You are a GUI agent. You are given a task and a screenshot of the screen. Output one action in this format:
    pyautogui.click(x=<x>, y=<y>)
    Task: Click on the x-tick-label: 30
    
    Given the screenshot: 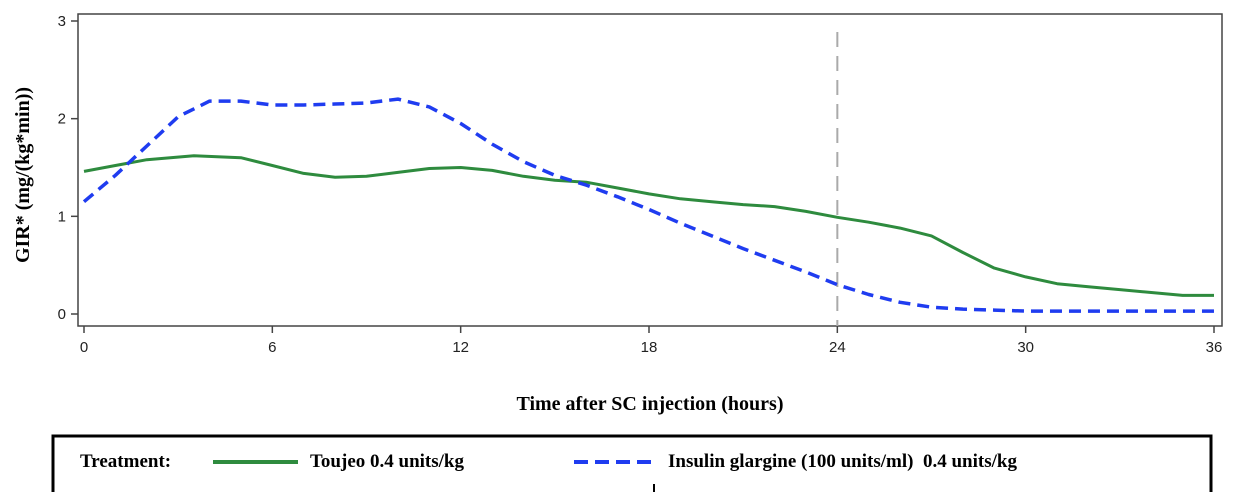 What is the action you would take?
    pyautogui.click(x=1025, y=347)
    